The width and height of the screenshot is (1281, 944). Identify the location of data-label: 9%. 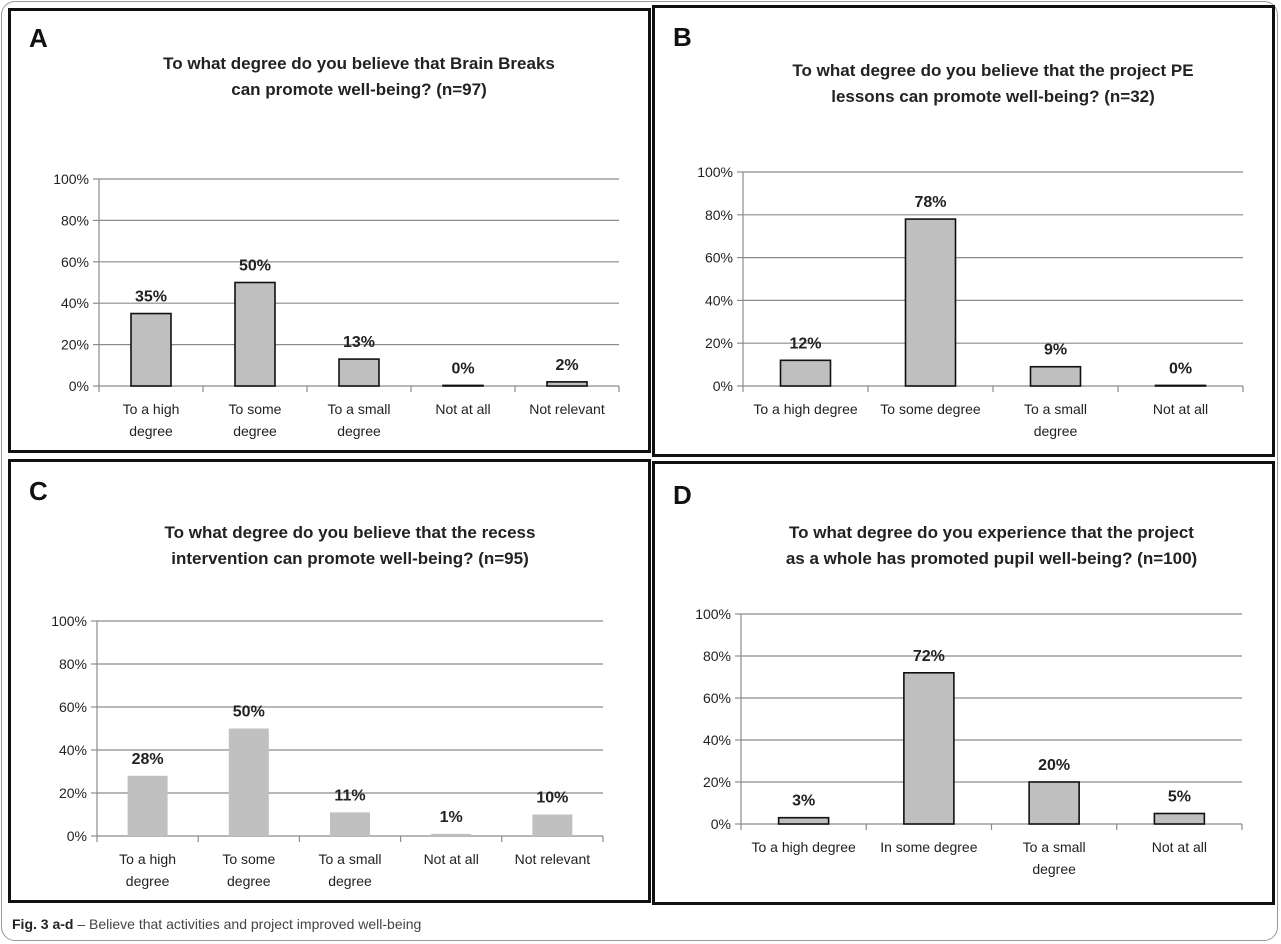
(1055, 350).